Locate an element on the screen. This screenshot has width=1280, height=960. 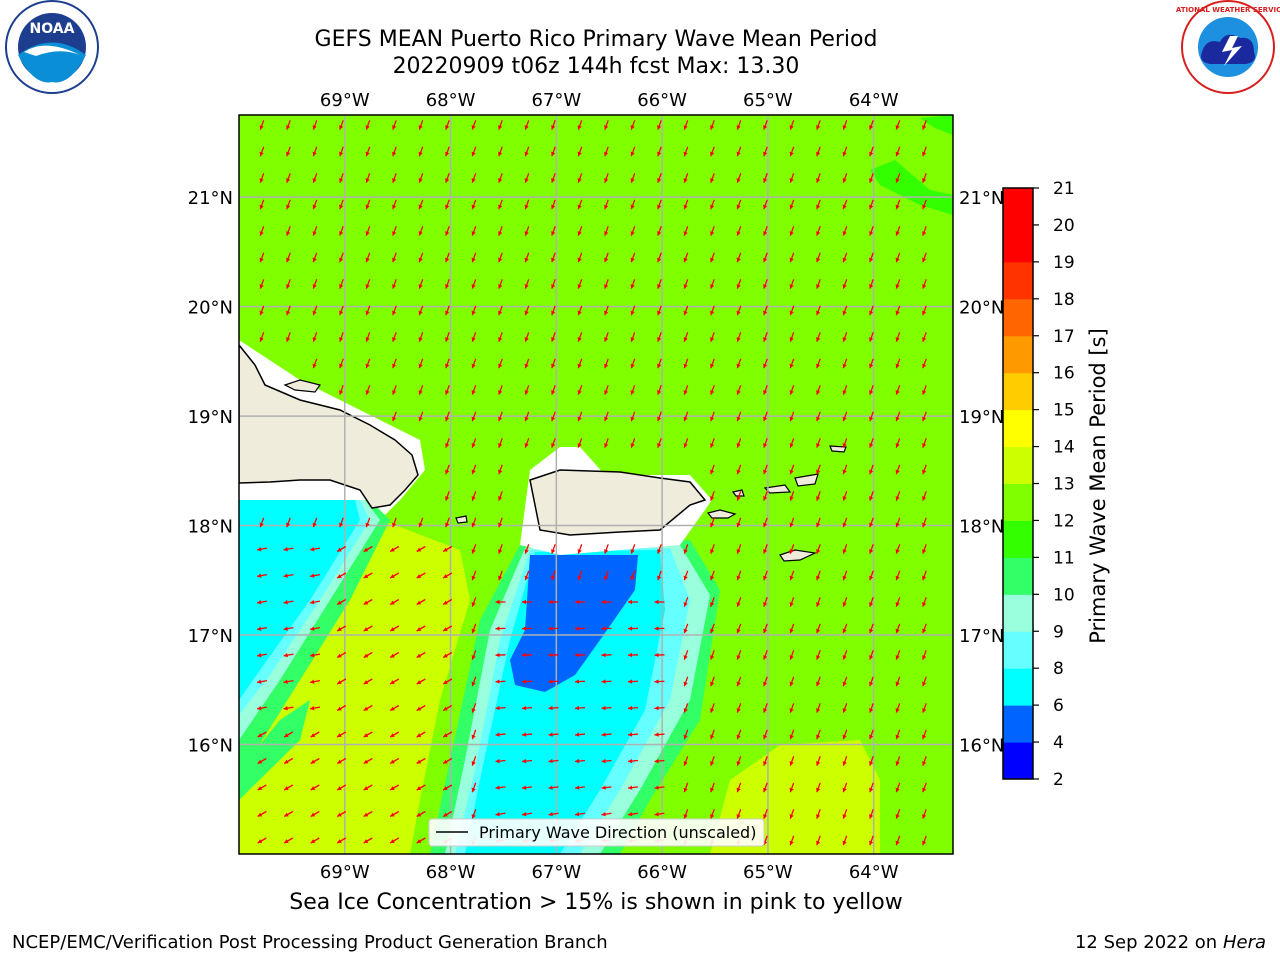
lat-tick-label-right: 18°N is located at coordinates (981, 527).